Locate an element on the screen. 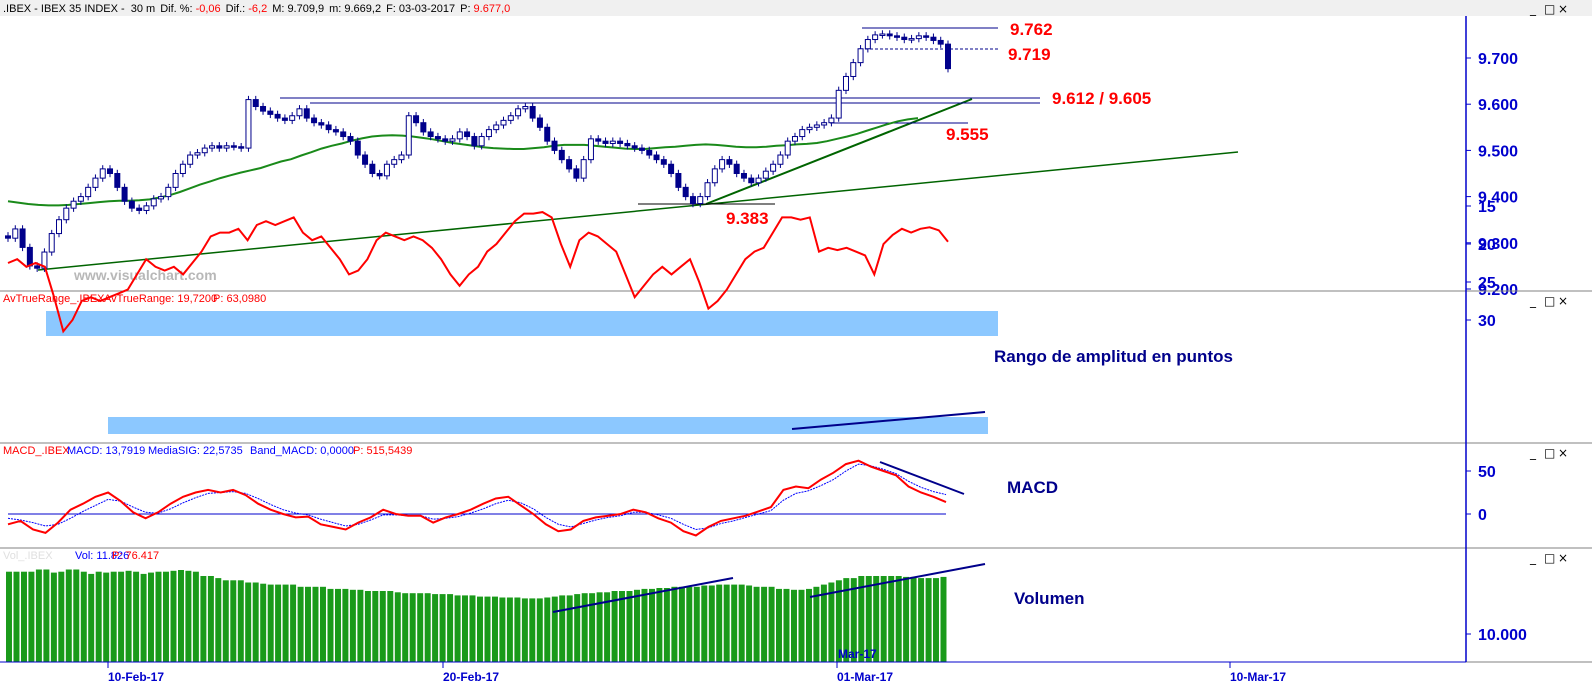  macd-trendline is located at coordinates (922, 478).